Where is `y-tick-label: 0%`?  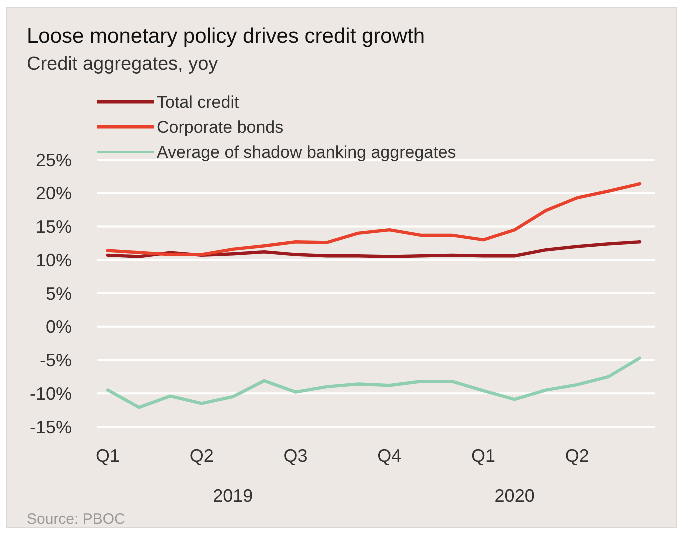 y-tick-label: 0% is located at coordinates (59, 327).